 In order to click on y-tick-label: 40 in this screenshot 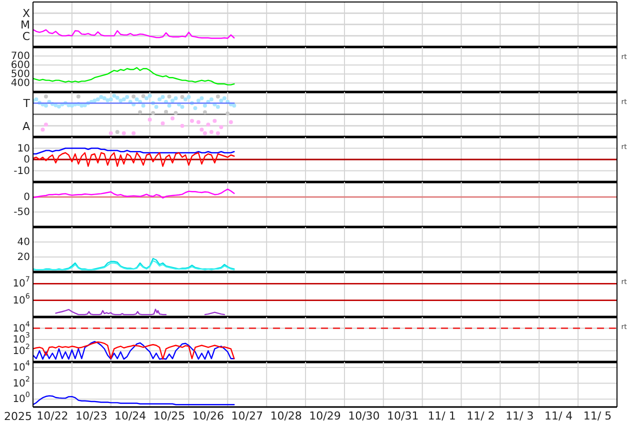, I will do `click(23, 242)`.